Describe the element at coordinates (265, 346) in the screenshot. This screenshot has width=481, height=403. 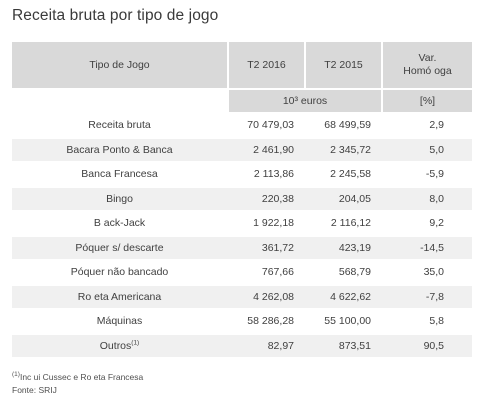
I see `row-t2-2016: 82,97` at that location.